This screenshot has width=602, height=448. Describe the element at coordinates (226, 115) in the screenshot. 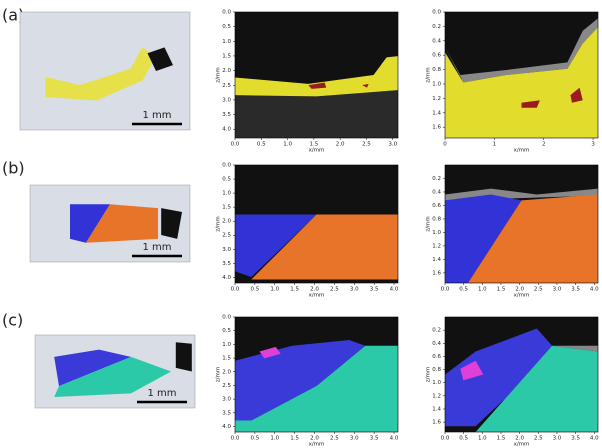

I see `y-tick-label: 3.5` at that location.